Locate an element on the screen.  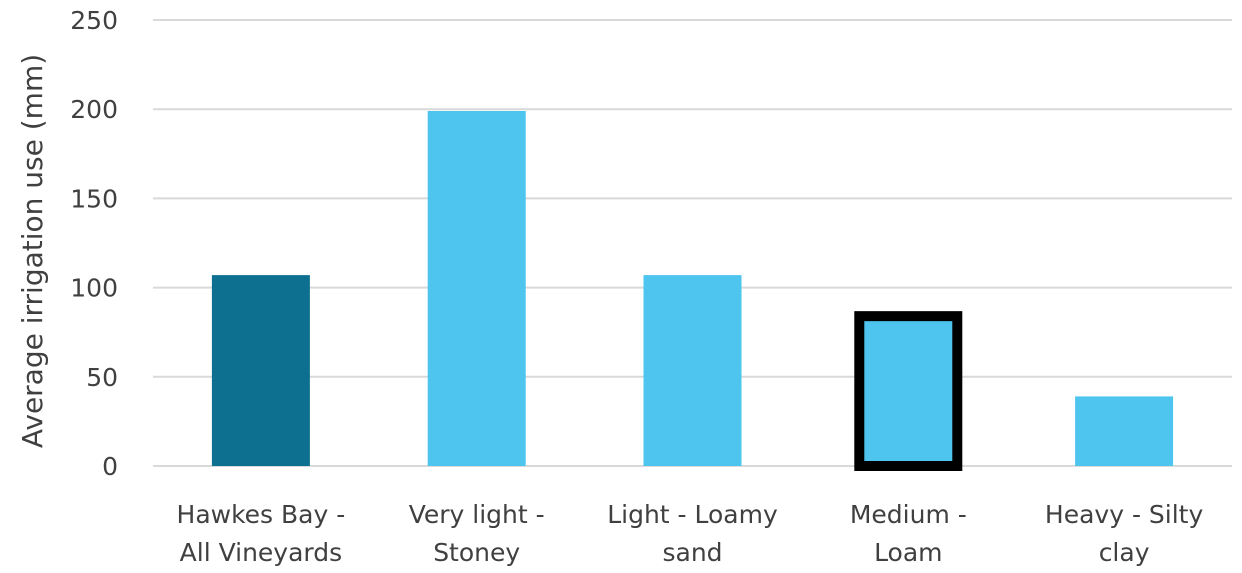
x-tick-label: Heavy - Silty clay is located at coordinates (1124, 533).